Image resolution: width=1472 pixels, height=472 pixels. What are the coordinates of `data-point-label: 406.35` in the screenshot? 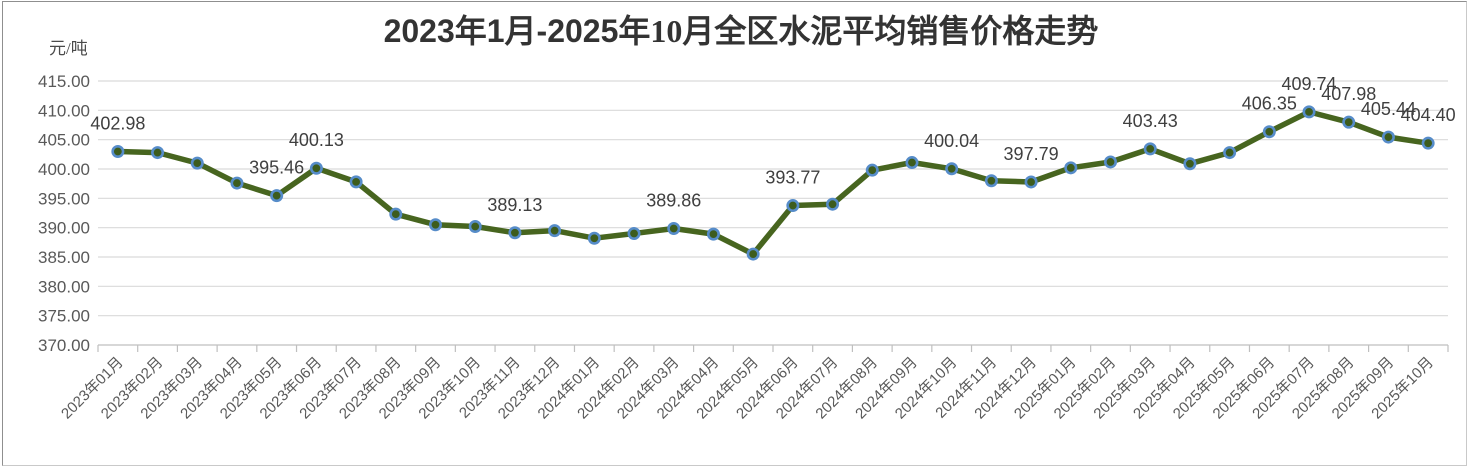 It's located at (1269, 104).